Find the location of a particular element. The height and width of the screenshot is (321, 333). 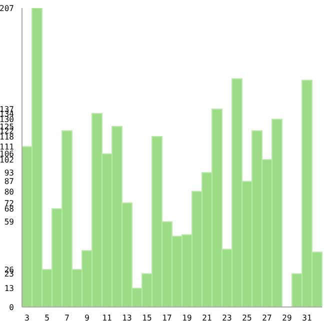

x-tick-label: 7 is located at coordinates (67, 317).